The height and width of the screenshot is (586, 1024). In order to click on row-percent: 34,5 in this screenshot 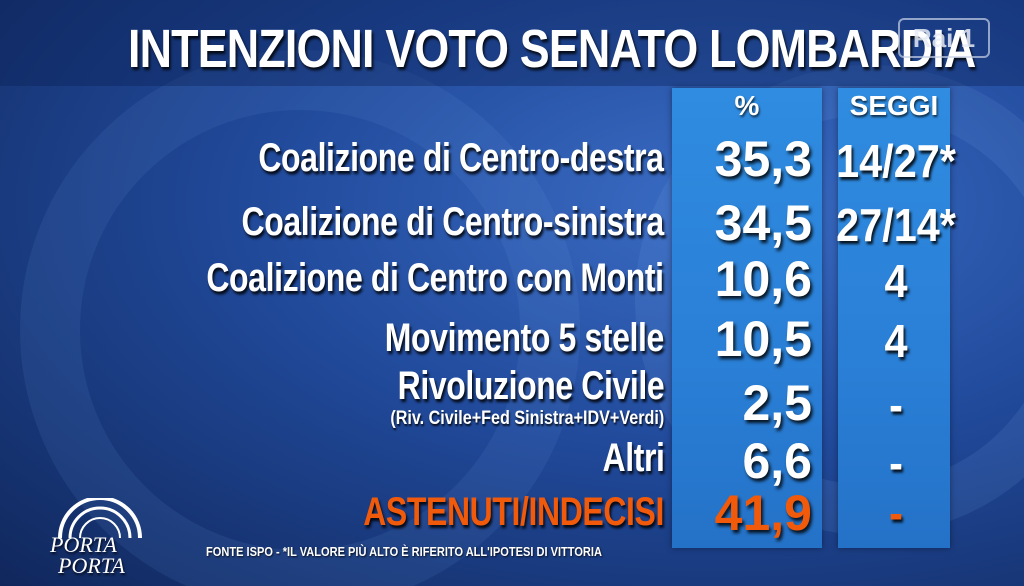, I will do `click(763, 223)`.